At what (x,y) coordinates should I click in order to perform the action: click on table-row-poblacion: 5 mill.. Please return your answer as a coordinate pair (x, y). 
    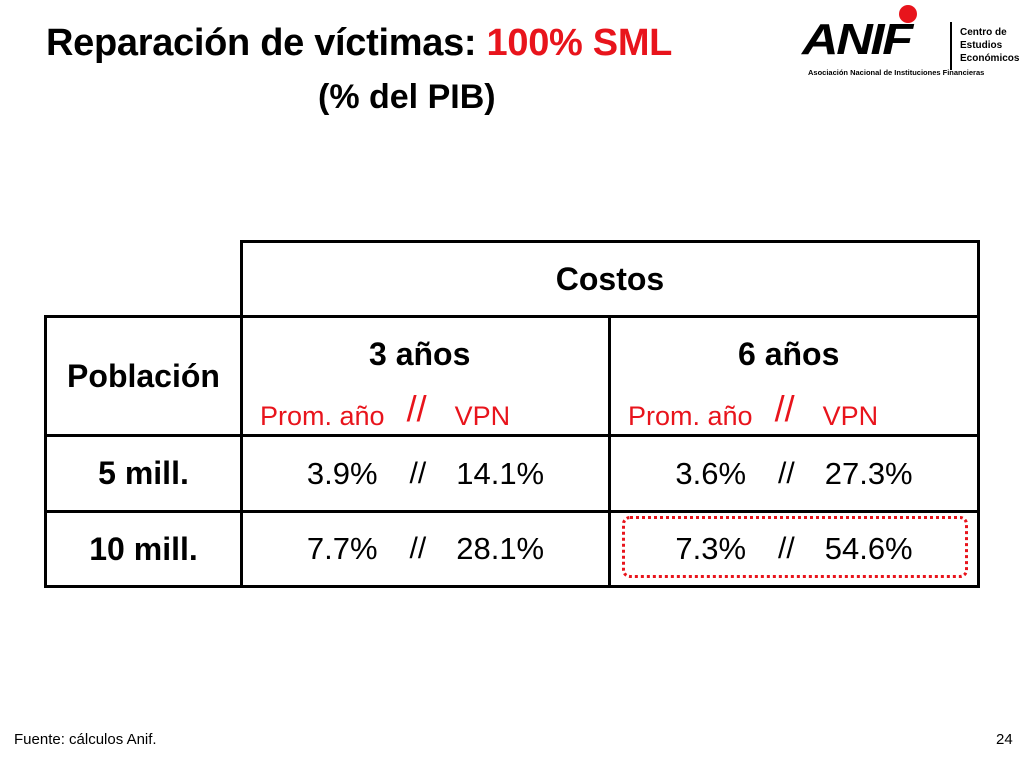
    Looking at the image, I should click on (143, 473).